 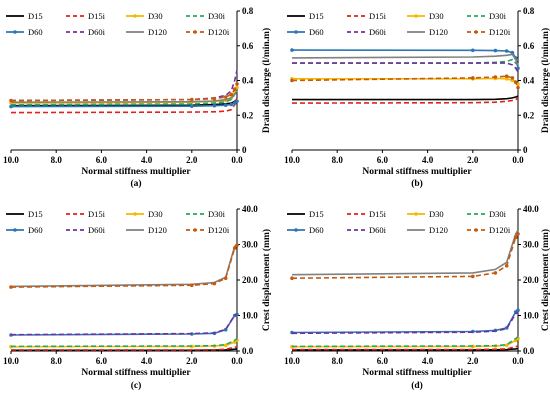 What do you see at coordinates (405, 59) in the screenshot?
I see `series-line-d120` at bounding box center [405, 59].